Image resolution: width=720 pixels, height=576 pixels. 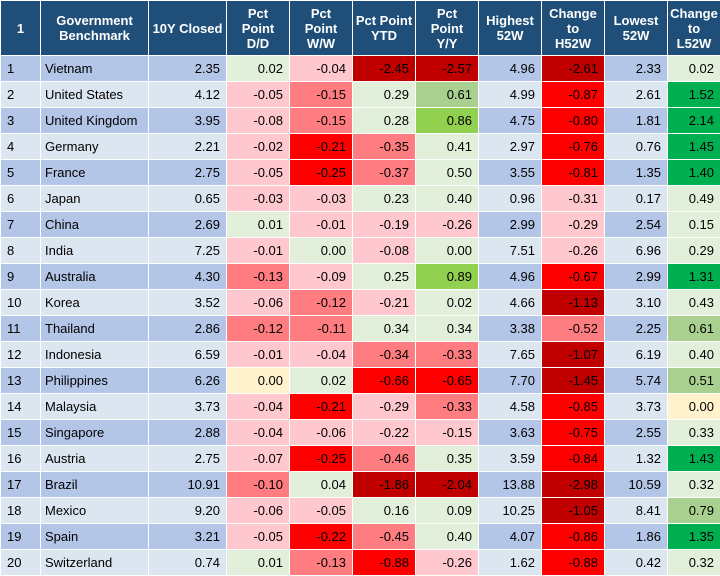 I want to click on change-to-h52w: -2.98, so click(x=573, y=484).